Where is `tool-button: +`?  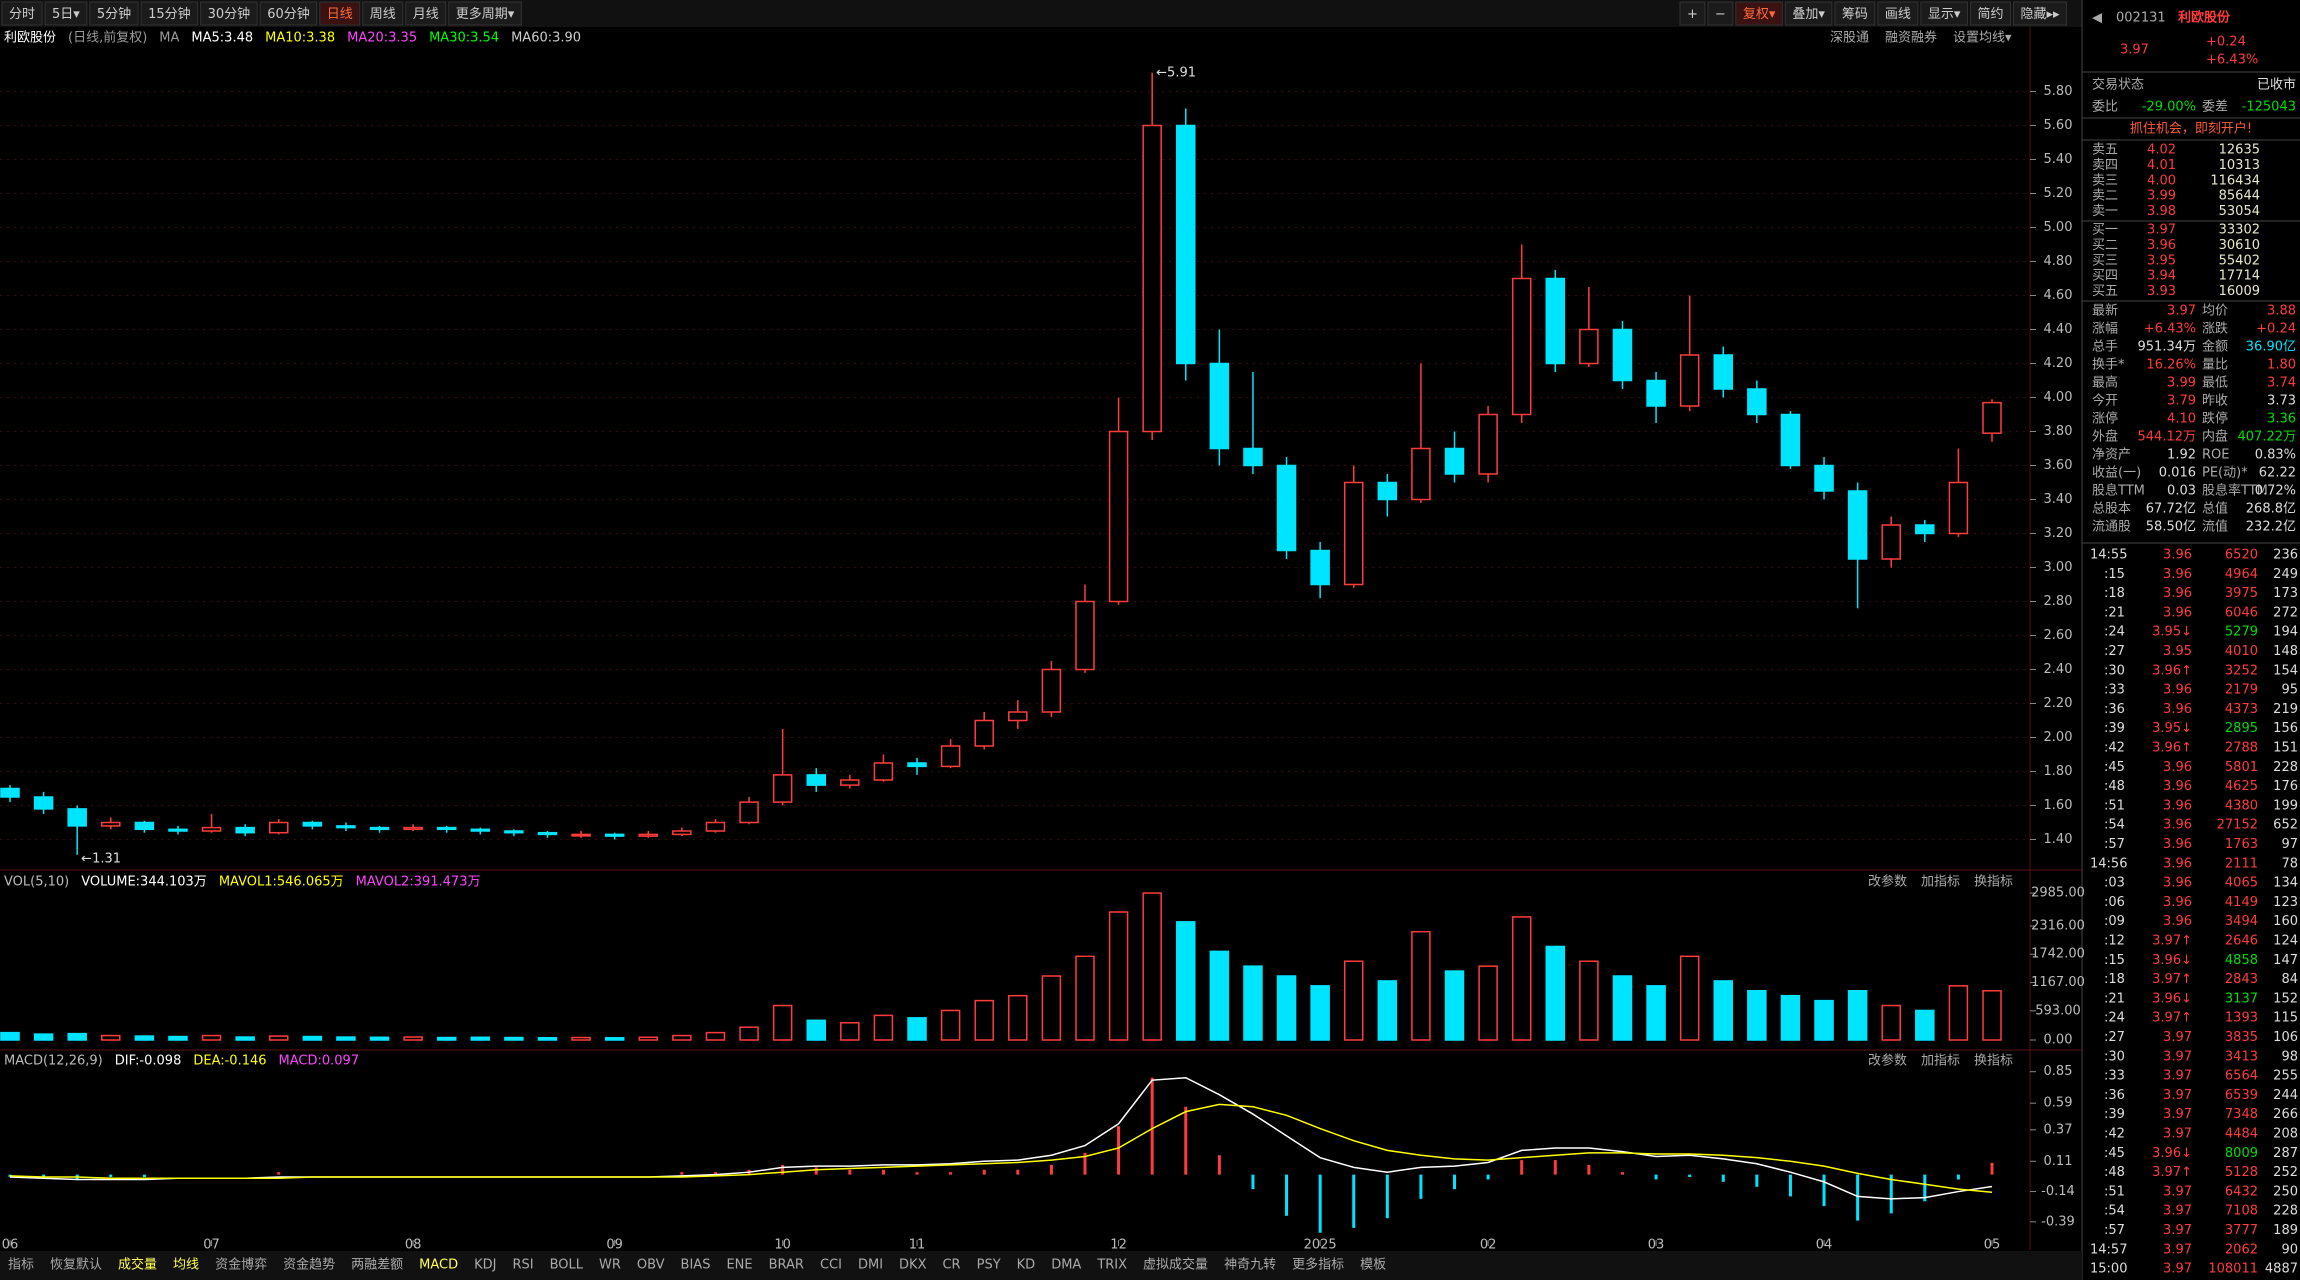 tool-button: + is located at coordinates (1692, 14).